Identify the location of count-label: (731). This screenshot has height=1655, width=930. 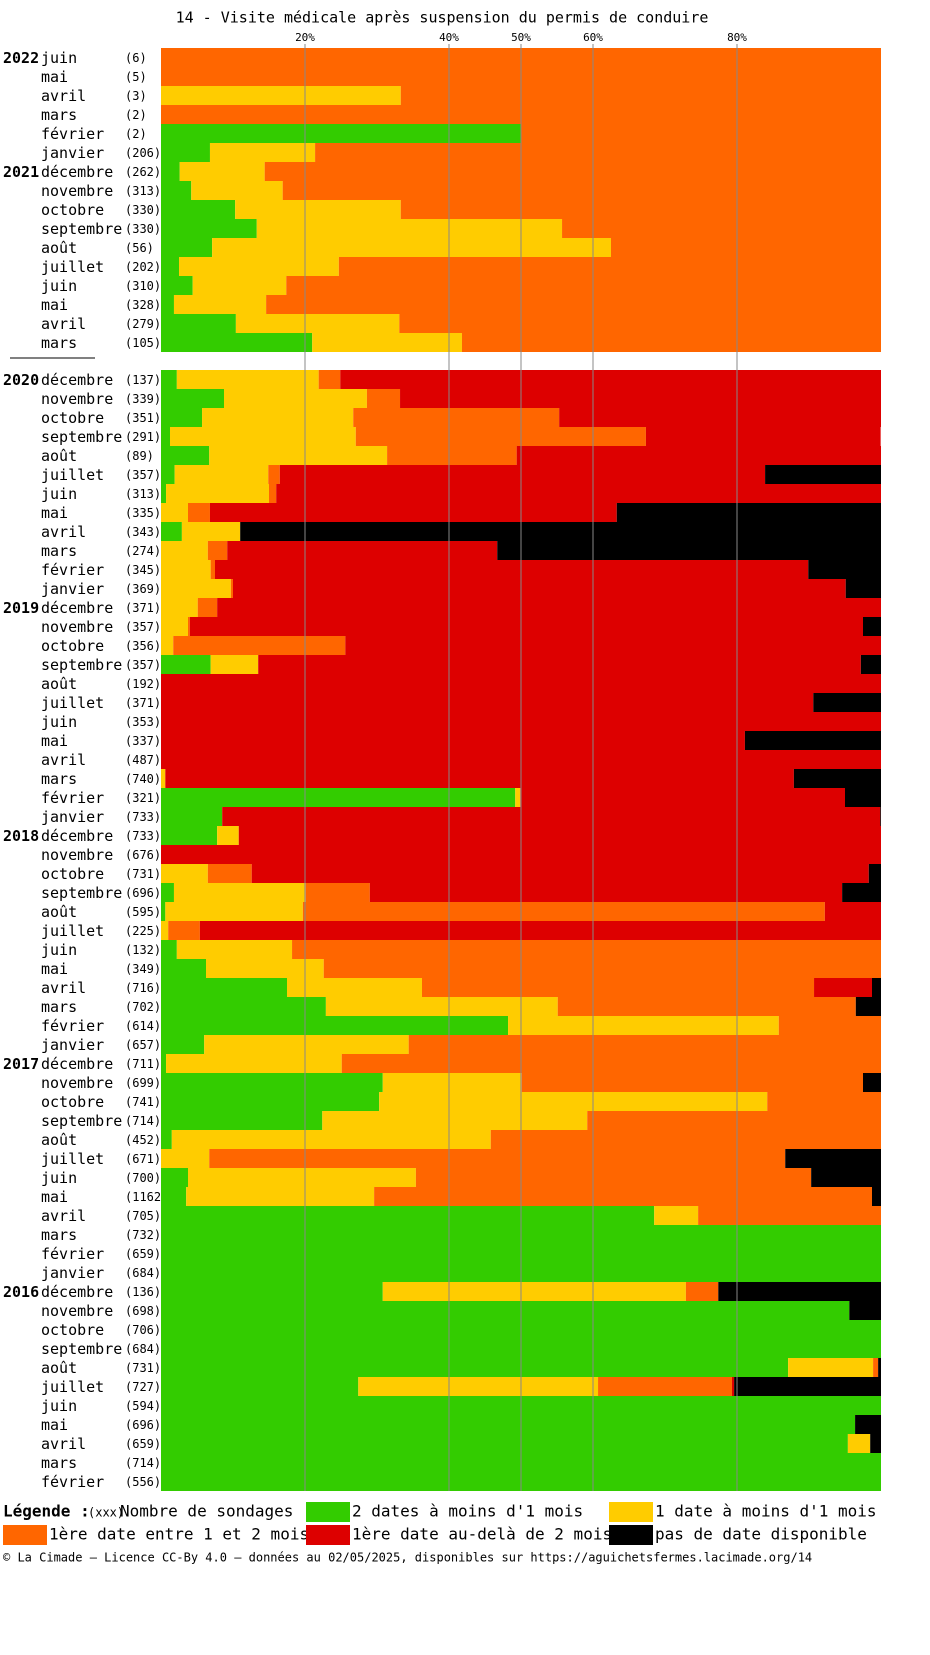
(143, 1368).